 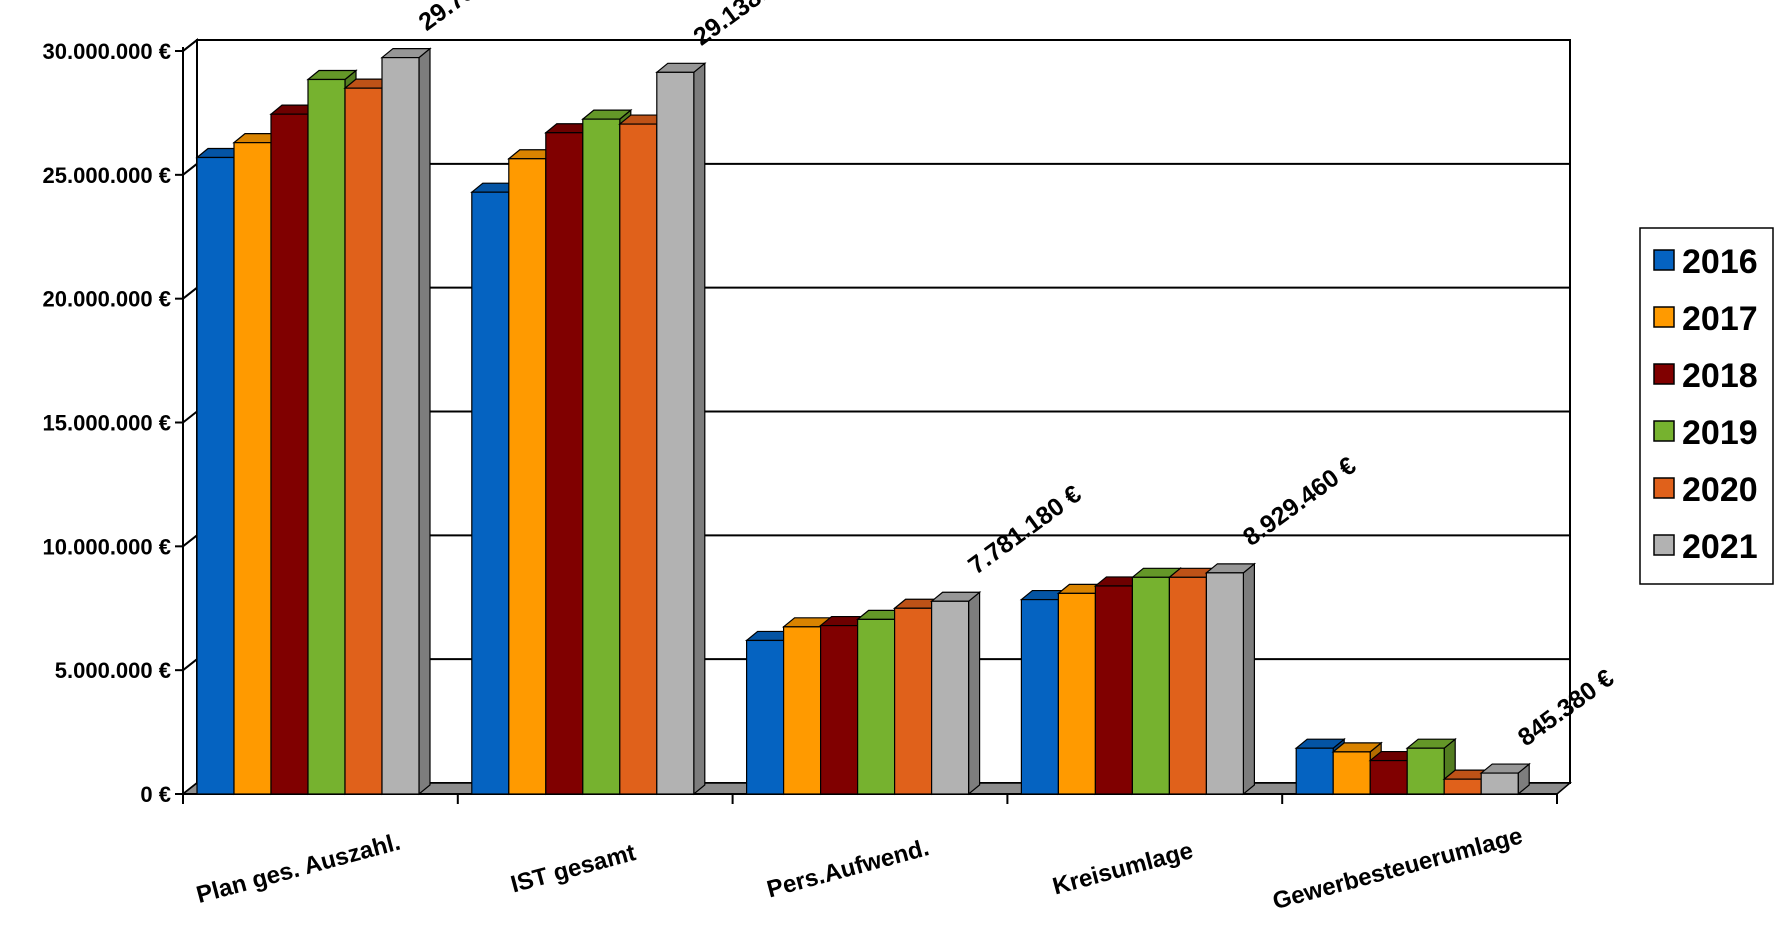 What do you see at coordinates (1720, 262) in the screenshot?
I see `legend-label: 2016` at bounding box center [1720, 262].